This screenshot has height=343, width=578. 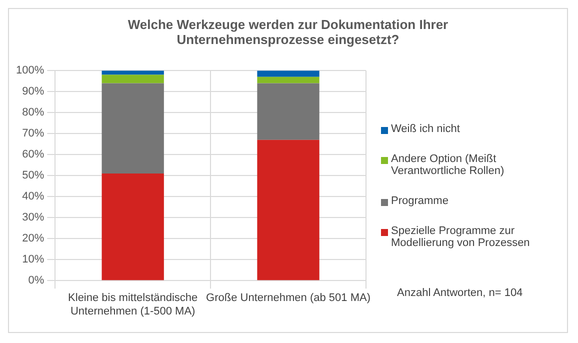 I want to click on y-tick-label: 100%, so click(x=30, y=70).